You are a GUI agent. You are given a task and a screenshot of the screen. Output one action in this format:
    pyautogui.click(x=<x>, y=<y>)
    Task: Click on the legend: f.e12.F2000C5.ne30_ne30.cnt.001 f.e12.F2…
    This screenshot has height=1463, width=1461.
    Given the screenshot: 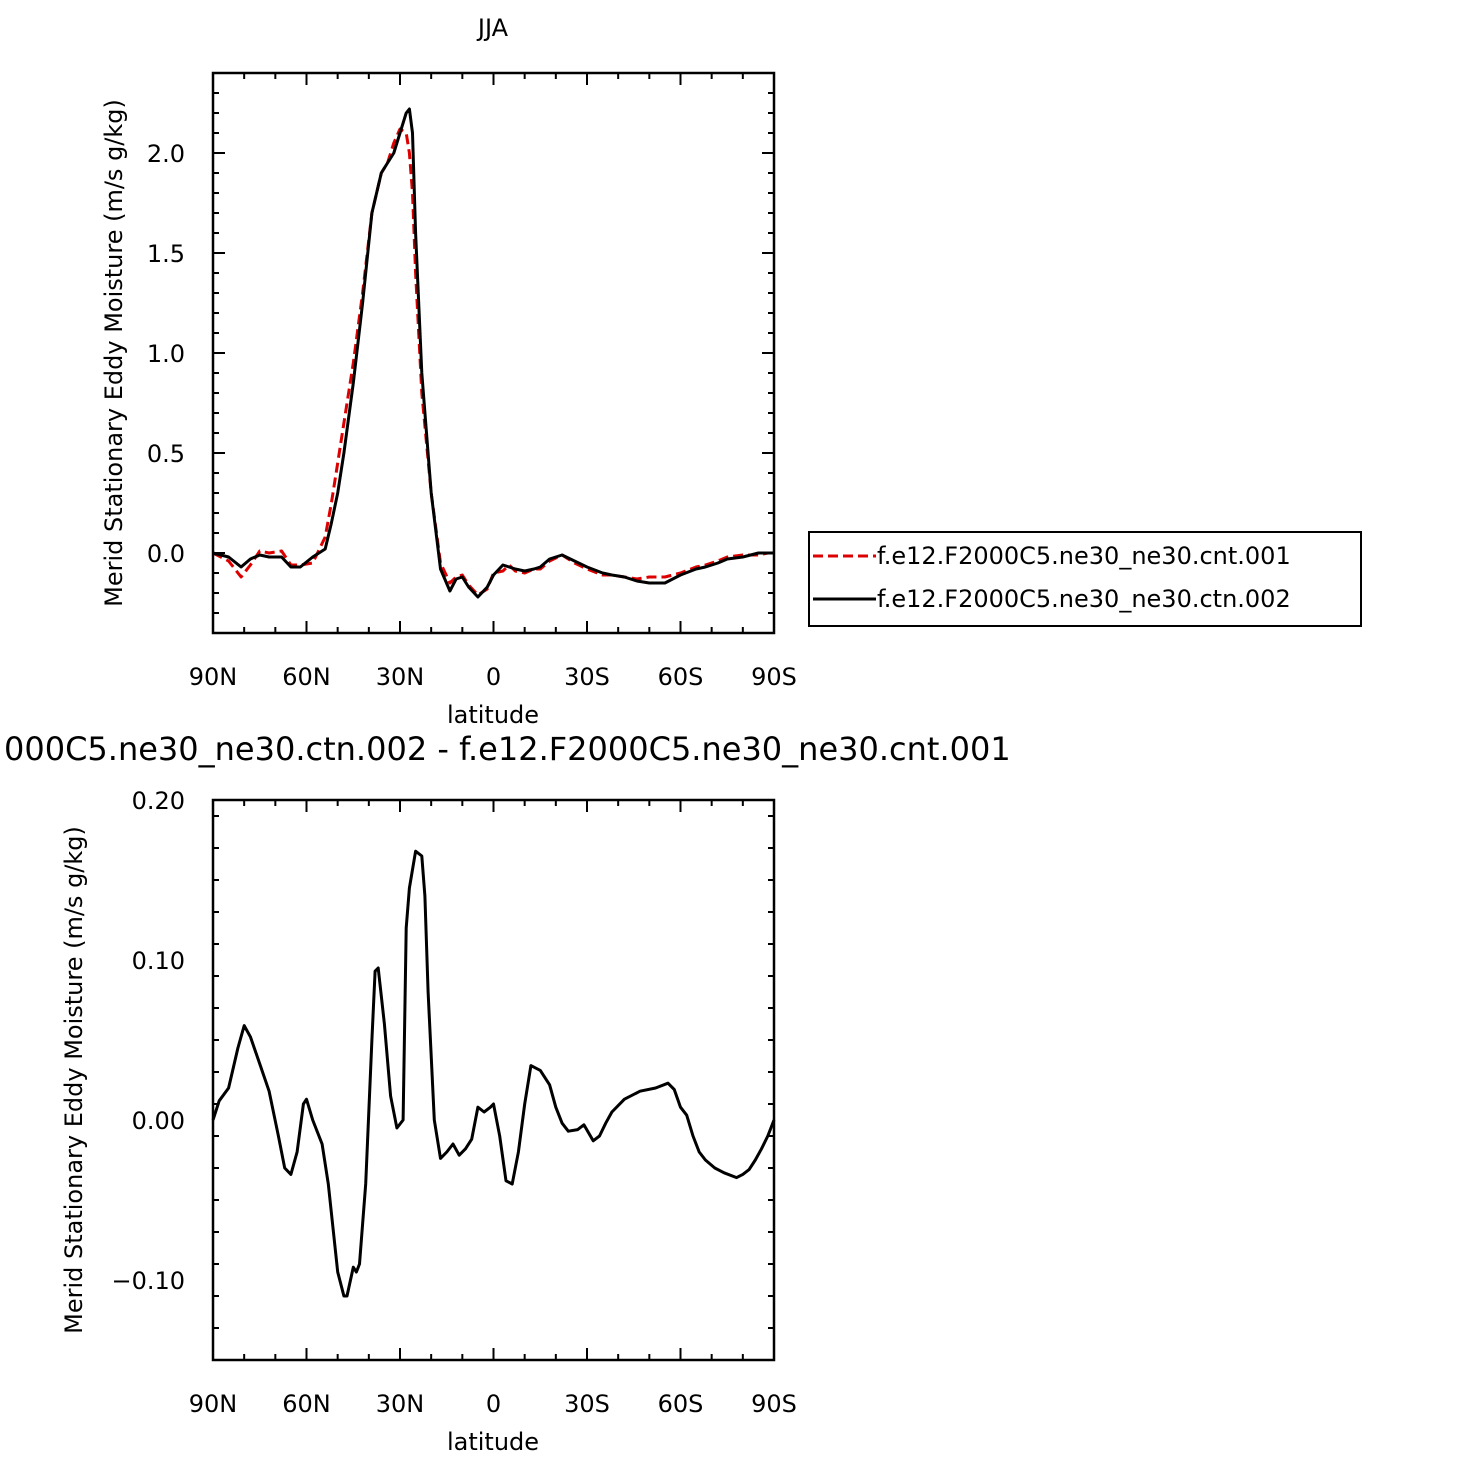 What is the action you would take?
    pyautogui.click(x=1085, y=579)
    